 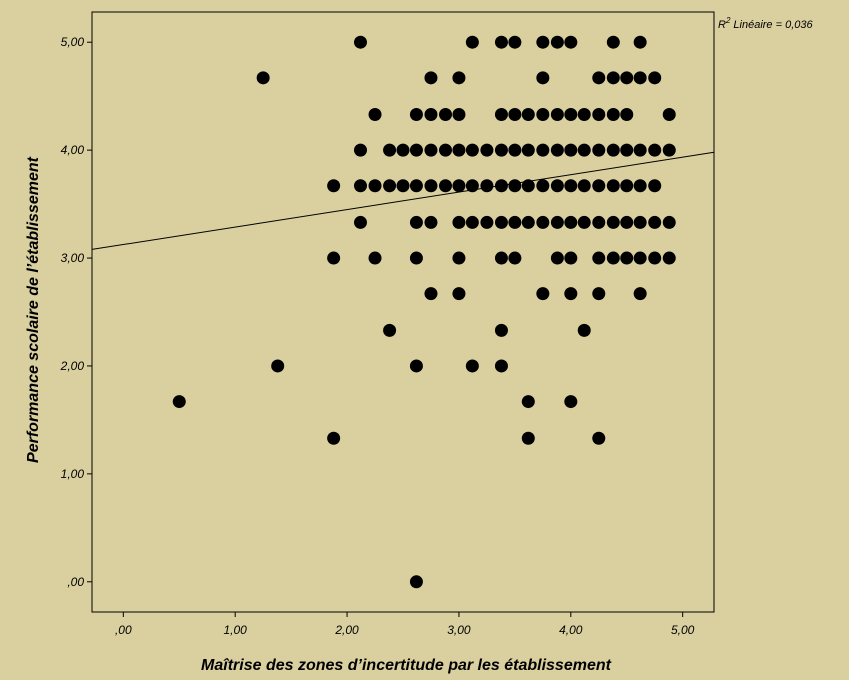 I want to click on fit-label-superscript: 2, so click(x=728, y=20).